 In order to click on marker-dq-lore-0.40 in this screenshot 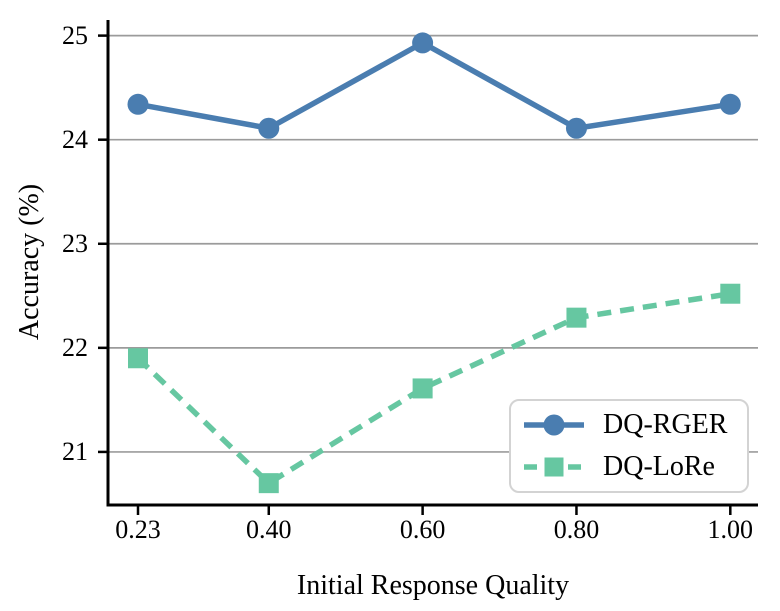, I will do `click(268, 483)`.